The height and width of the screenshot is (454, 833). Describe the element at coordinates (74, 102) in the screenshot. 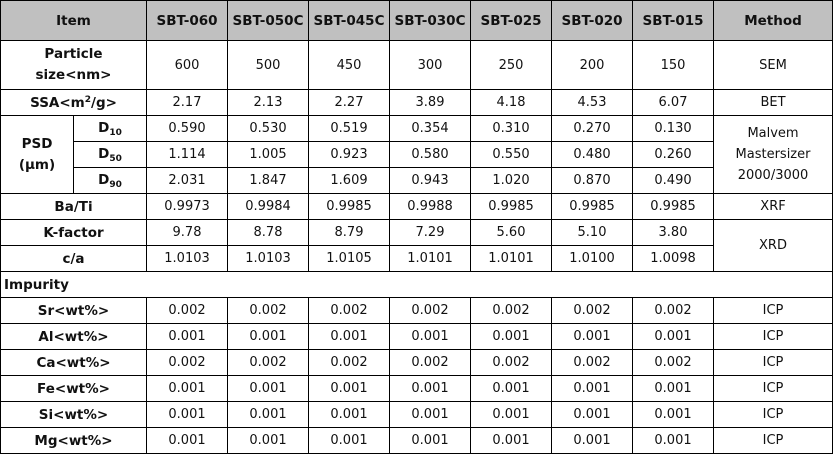

I see `row-label: SSA<m2/g>` at that location.